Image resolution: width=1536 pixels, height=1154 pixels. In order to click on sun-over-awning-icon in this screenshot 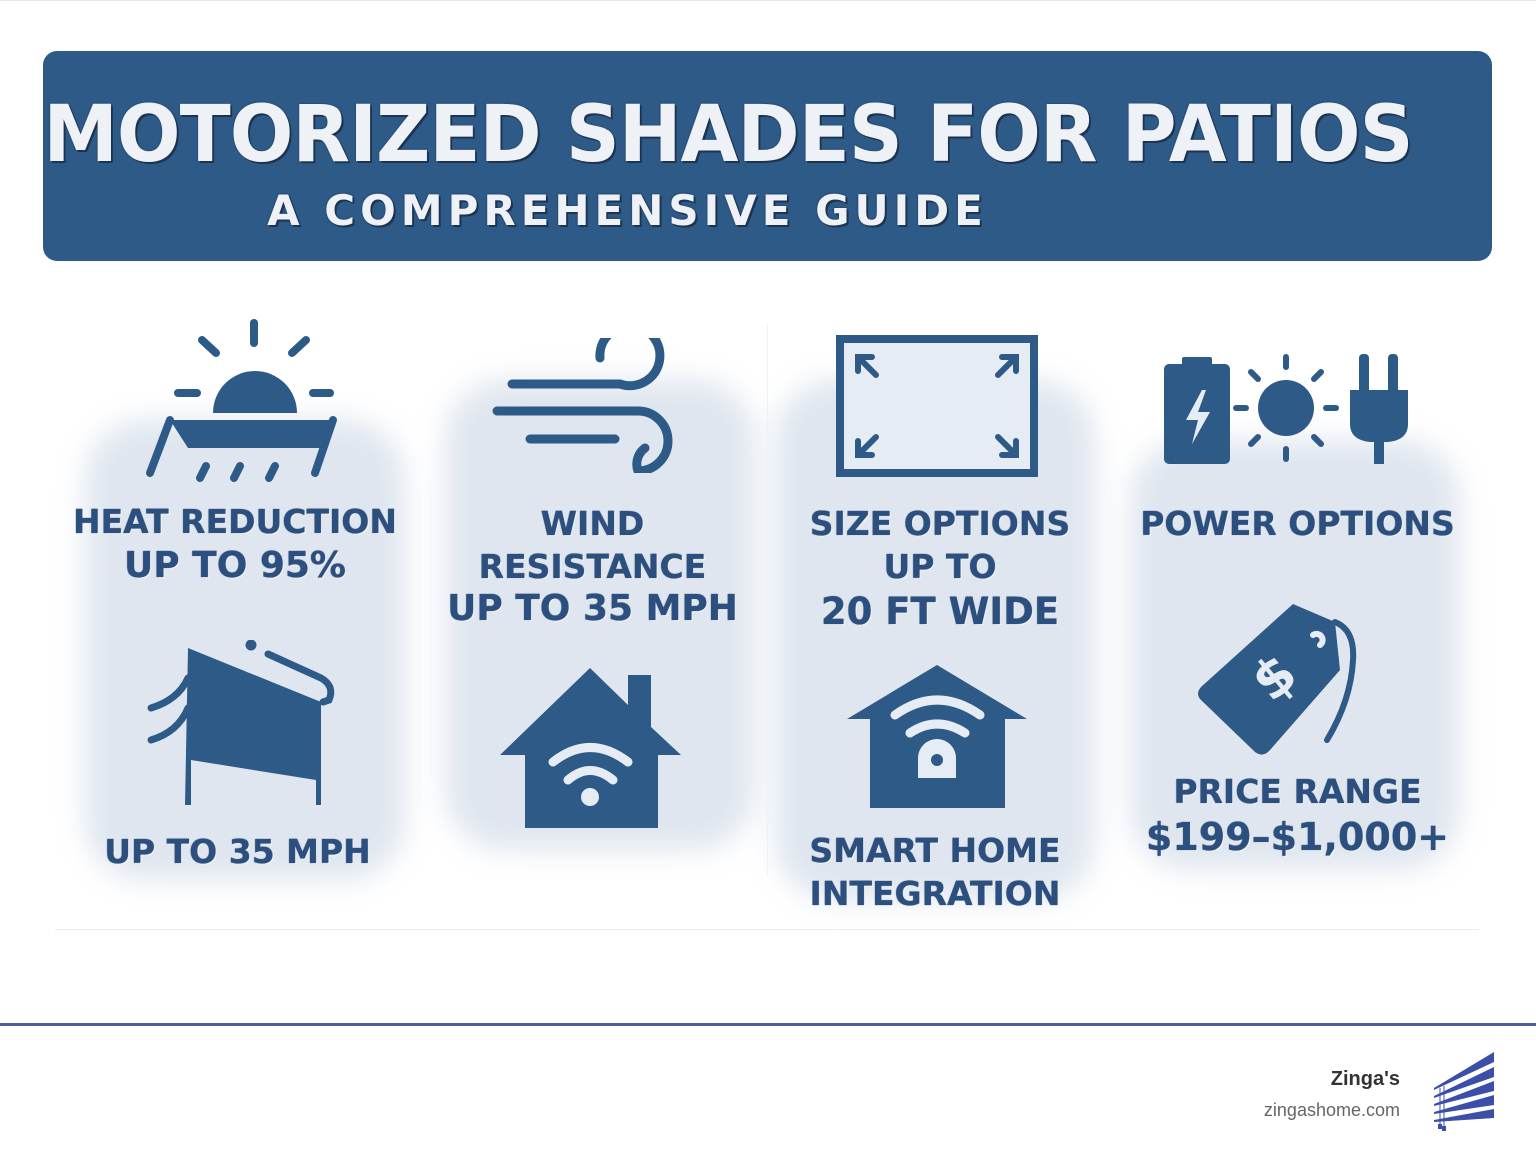, I will do `click(240, 404)`.